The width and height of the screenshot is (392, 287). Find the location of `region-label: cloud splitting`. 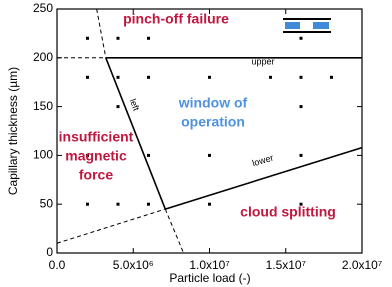

region-label: cloud splitting is located at coordinates (288, 212).